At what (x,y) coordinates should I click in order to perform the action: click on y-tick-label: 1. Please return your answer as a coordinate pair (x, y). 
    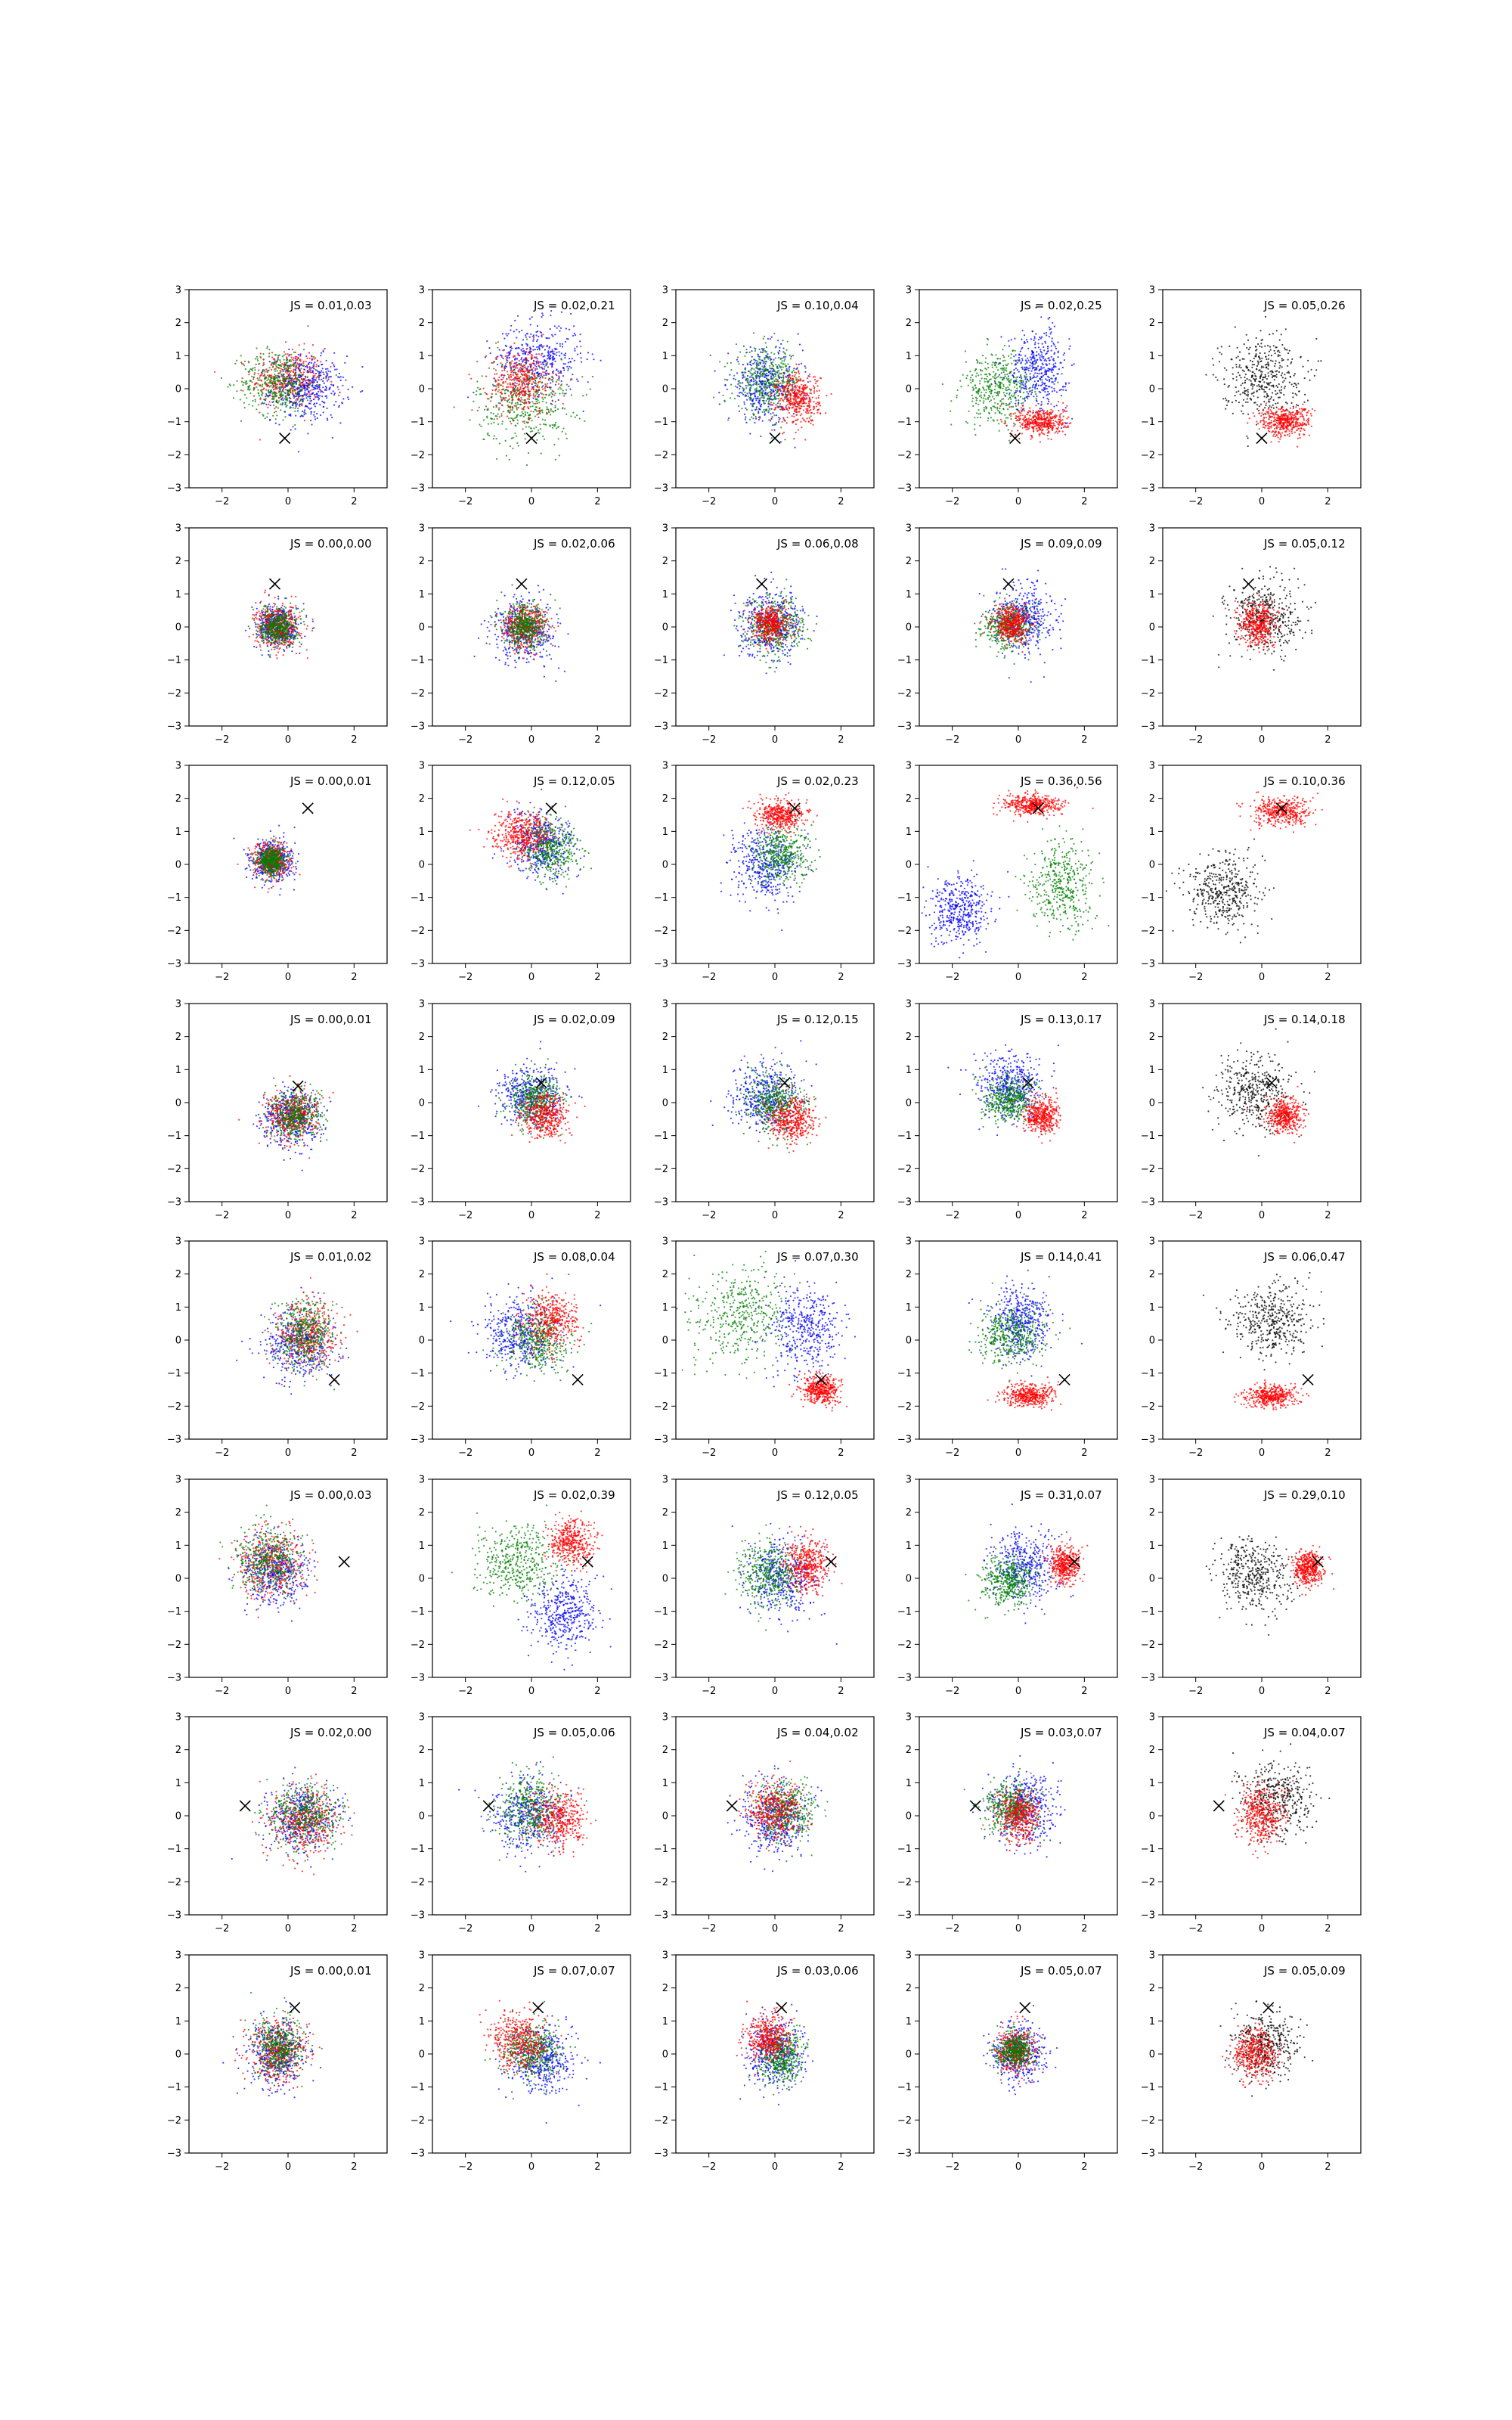
    Looking at the image, I should click on (422, 356).